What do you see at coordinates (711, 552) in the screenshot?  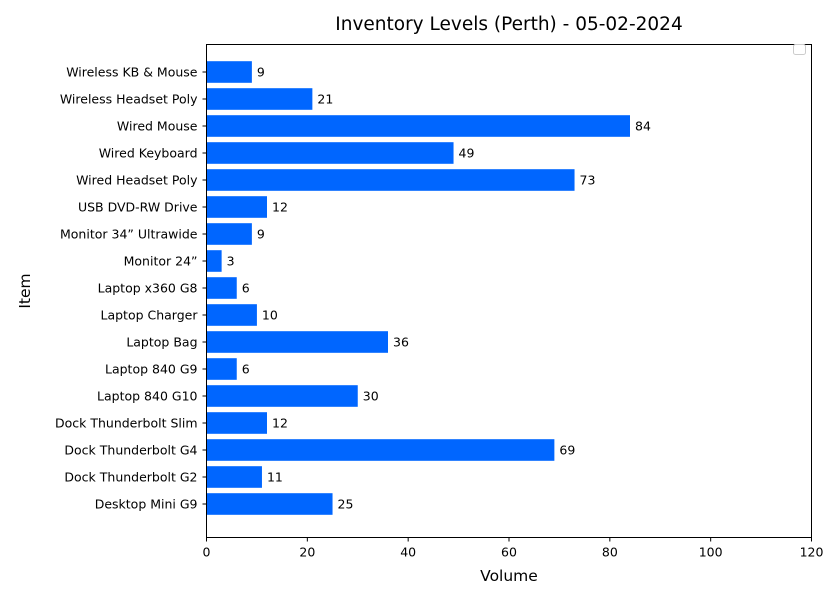 I see `x-tick-label: 100` at bounding box center [711, 552].